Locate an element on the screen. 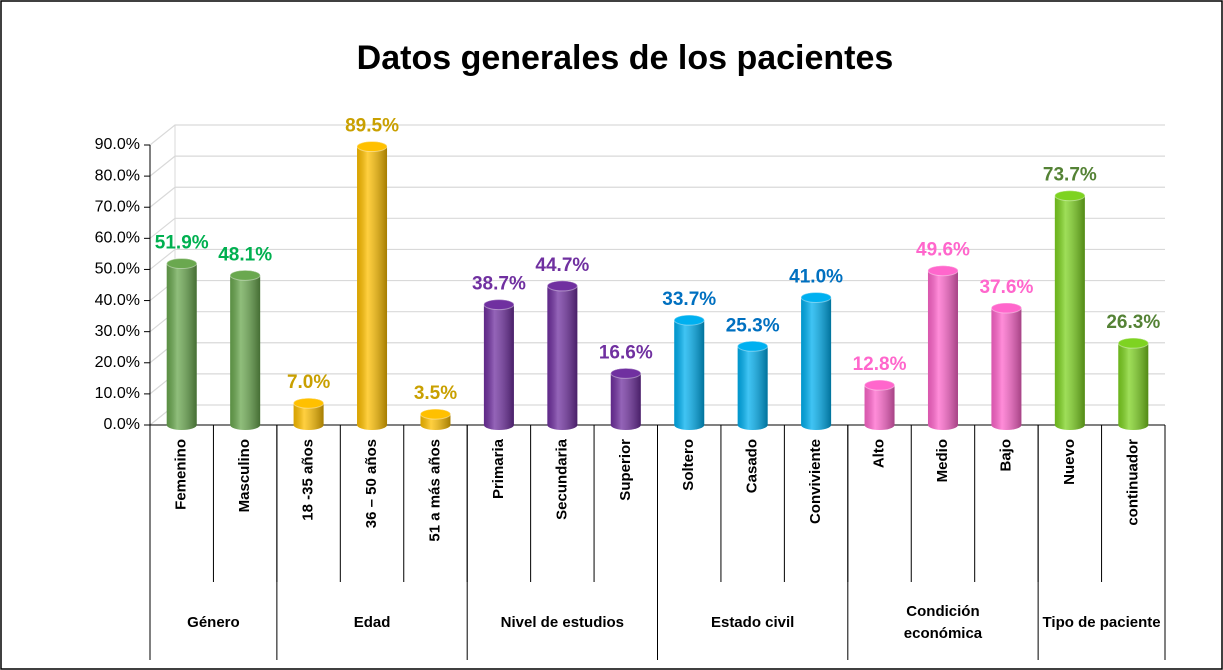  x-tick-label: 18 -35 años is located at coordinates (308, 480).